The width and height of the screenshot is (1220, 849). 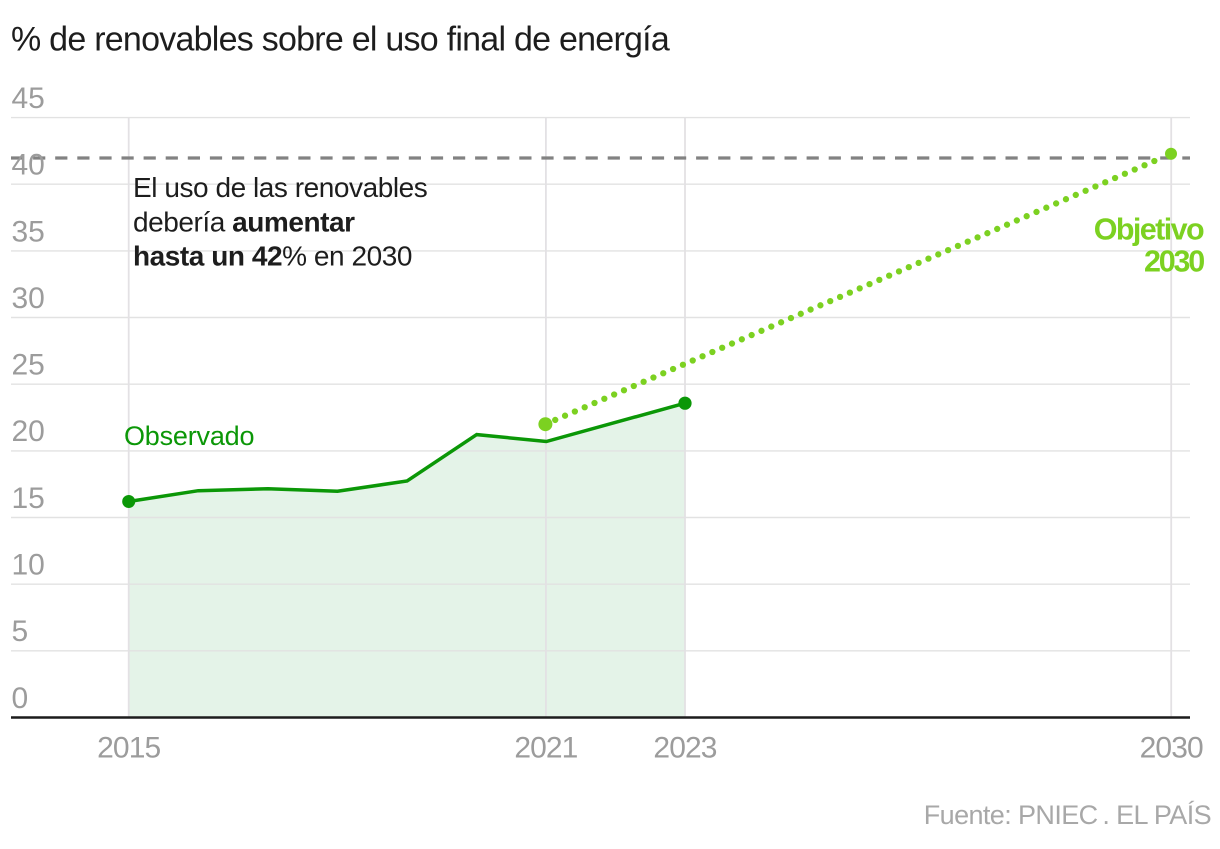 What do you see at coordinates (545, 747) in the screenshot?
I see `svg-text: 2021` at bounding box center [545, 747].